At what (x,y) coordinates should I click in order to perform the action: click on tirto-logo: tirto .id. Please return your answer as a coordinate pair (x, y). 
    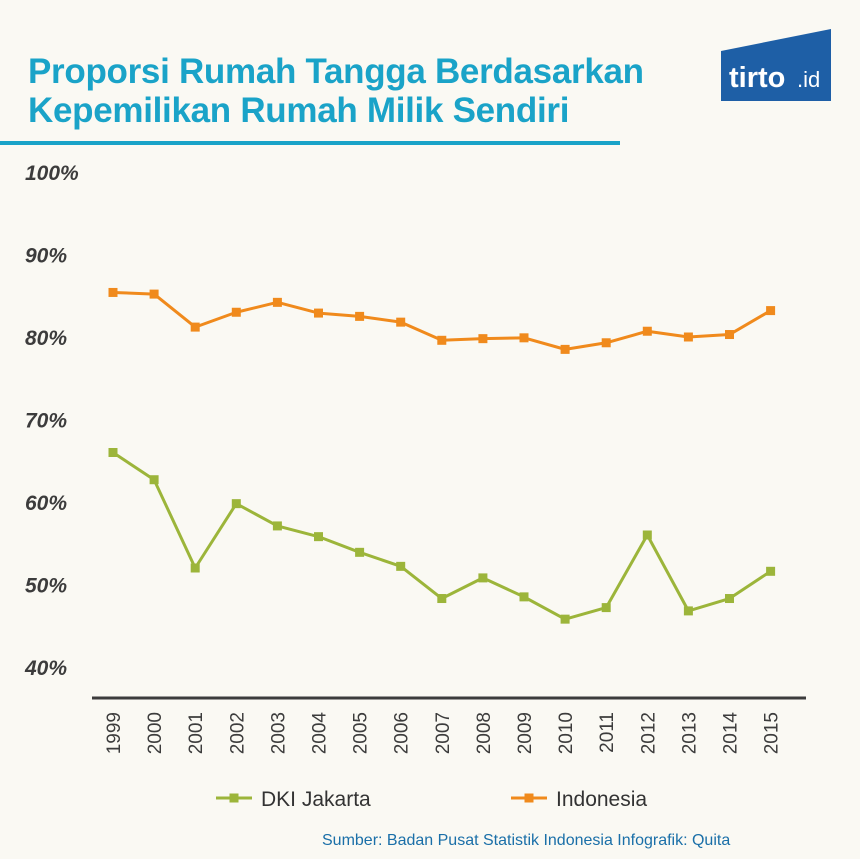
    Looking at the image, I should click on (776, 65).